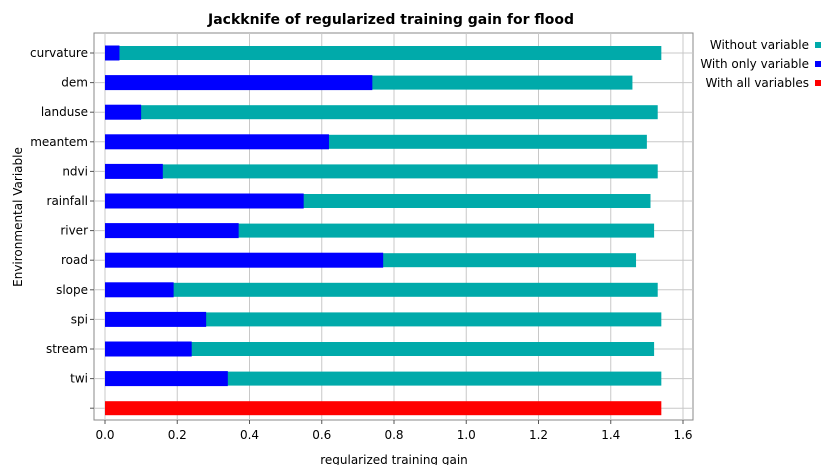  I want to click on bar-without-slope, so click(381, 289).